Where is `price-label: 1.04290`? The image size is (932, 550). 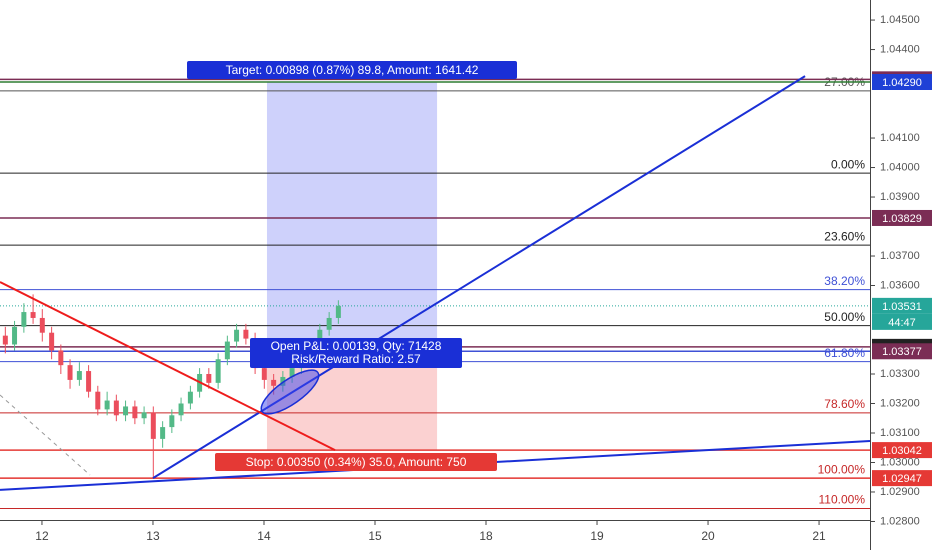
price-label: 1.04290 is located at coordinates (902, 83).